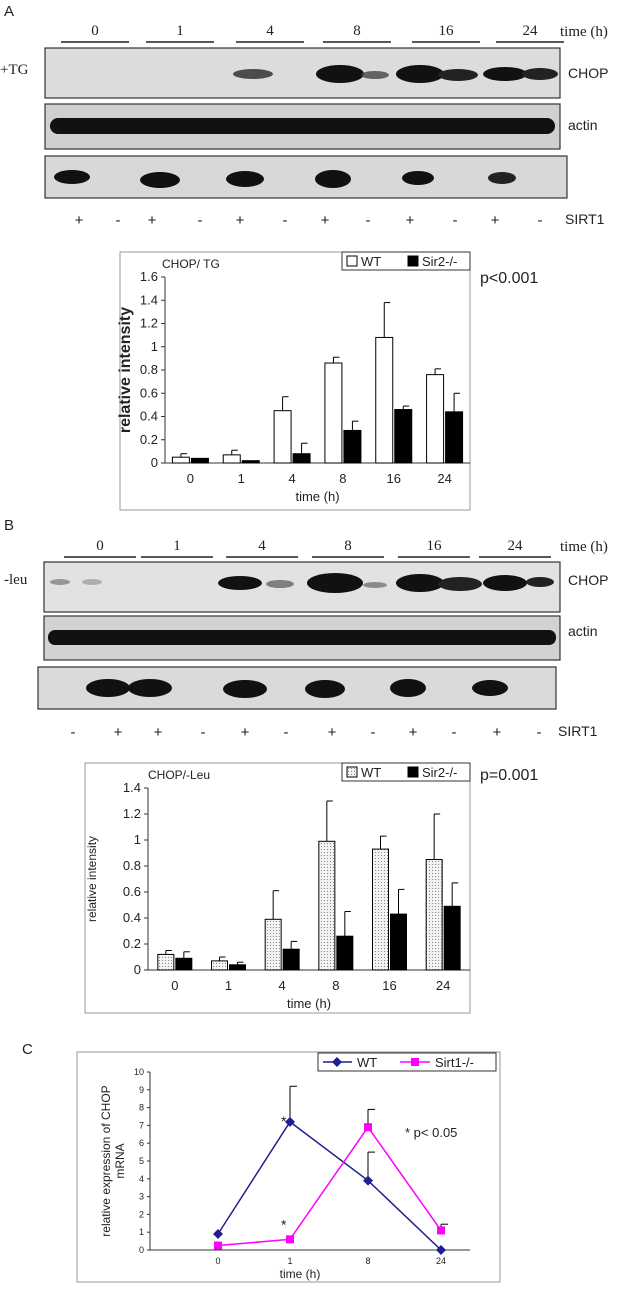  I want to click on panel-b-time-header: time (h), so click(584, 547).